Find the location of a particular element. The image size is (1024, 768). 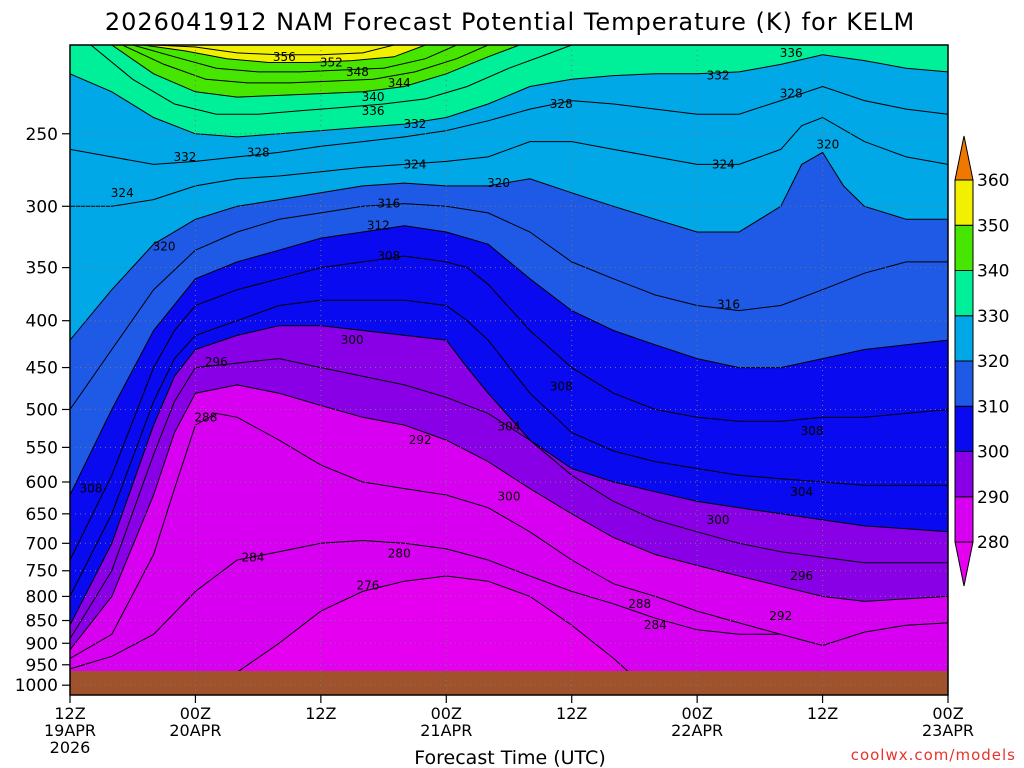

contour-label: 348 is located at coordinates (357, 72).